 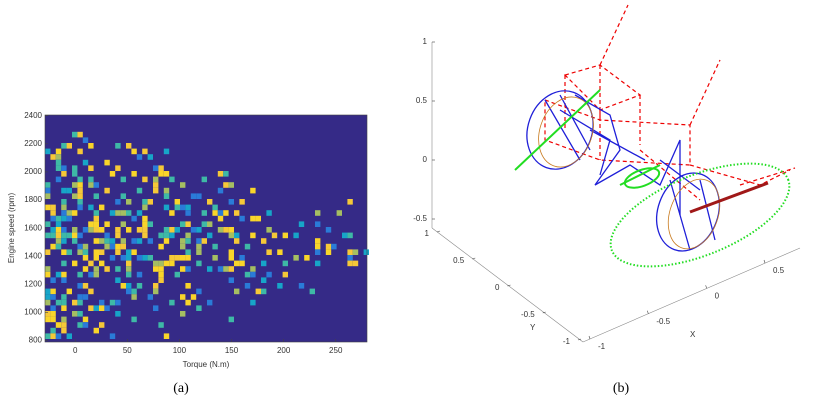 What do you see at coordinates (420, 218) in the screenshot?
I see `z-tick-label: -0.5` at bounding box center [420, 218].